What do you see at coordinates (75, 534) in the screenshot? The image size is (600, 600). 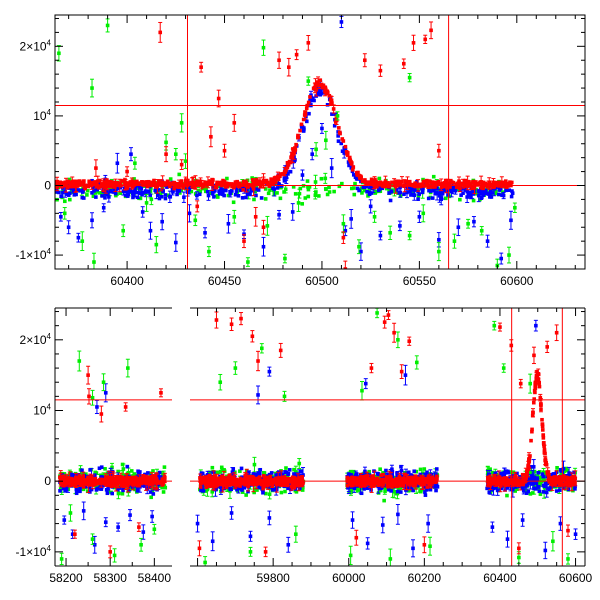 I see `bottom-red-point` at bounding box center [75, 534].